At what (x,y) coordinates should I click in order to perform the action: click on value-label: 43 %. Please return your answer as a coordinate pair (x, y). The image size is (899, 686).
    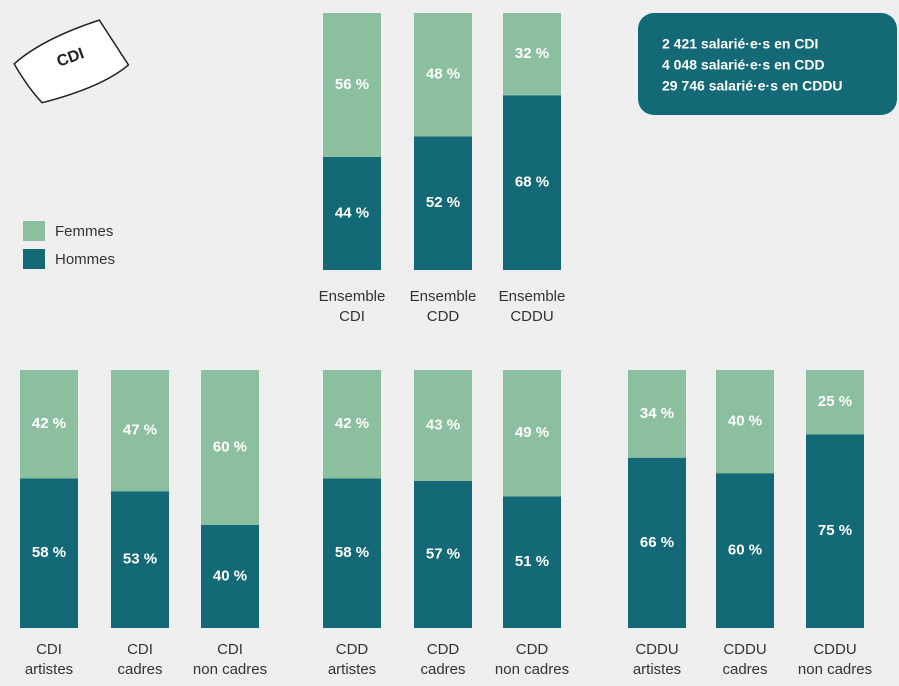
    Looking at the image, I should click on (443, 424).